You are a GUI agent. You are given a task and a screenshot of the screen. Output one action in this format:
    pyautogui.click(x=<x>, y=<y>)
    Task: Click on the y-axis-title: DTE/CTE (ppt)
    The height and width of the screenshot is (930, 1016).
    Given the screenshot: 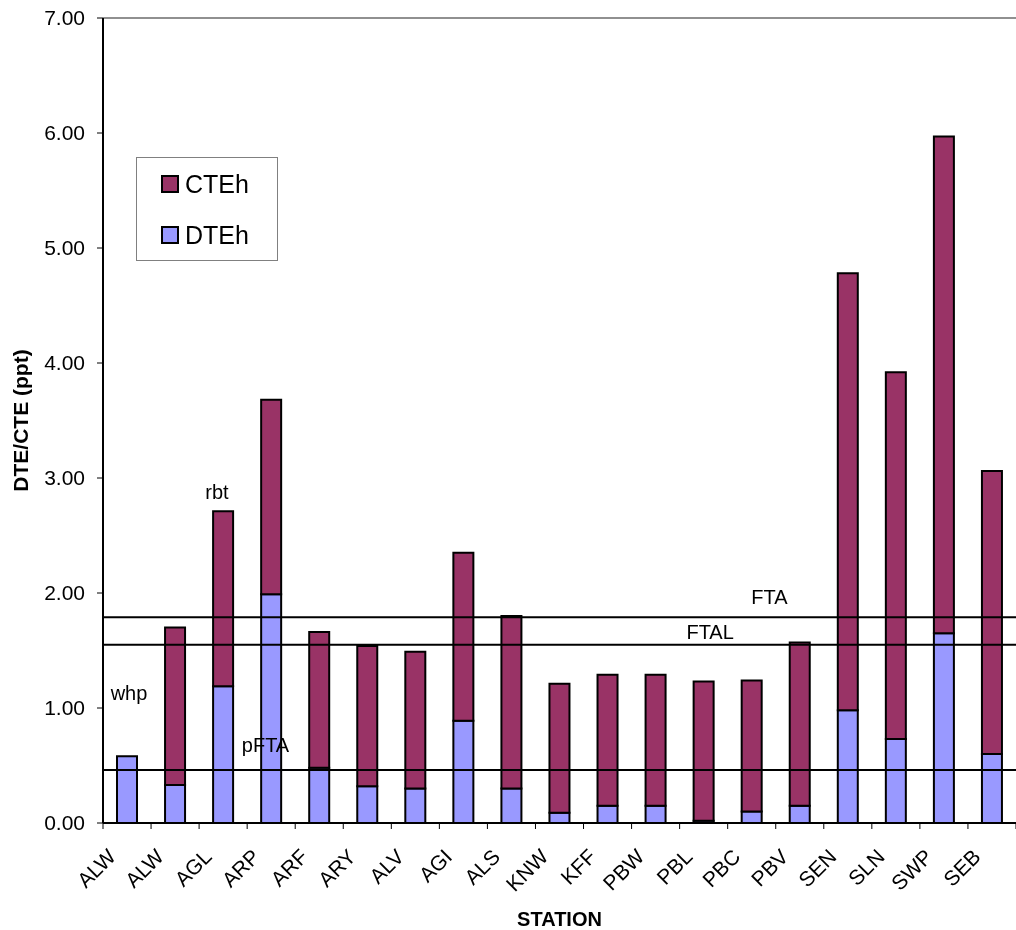 What is the action you would take?
    pyautogui.click(x=21, y=420)
    